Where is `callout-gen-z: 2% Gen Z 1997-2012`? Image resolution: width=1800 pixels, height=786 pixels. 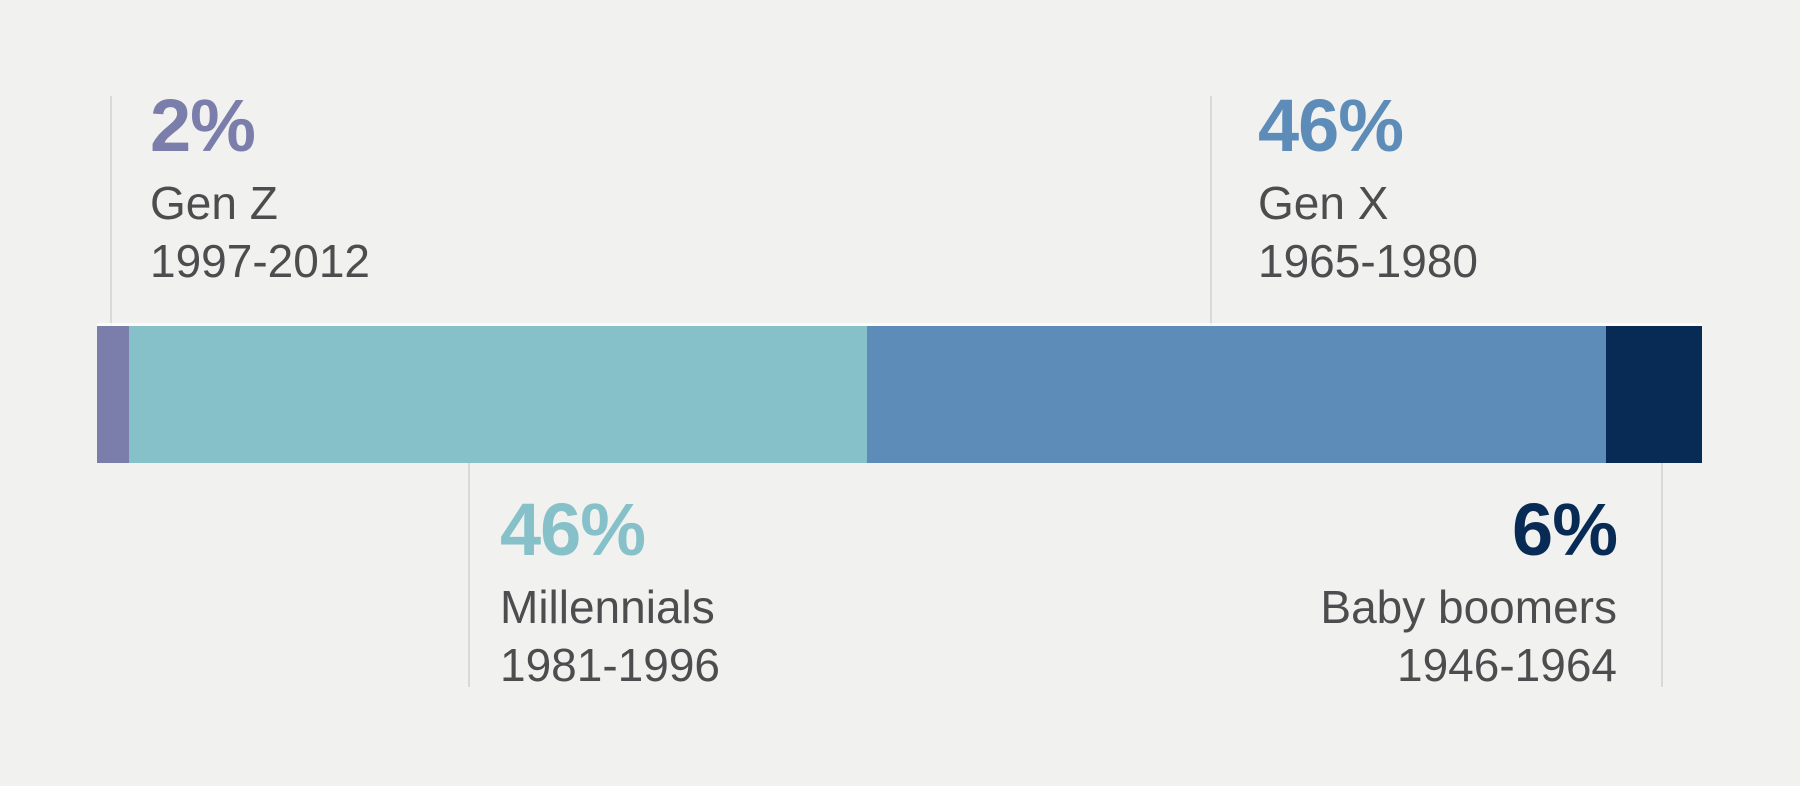
callout-gen-z: 2% Gen Z 1997-2012 is located at coordinates (260, 188).